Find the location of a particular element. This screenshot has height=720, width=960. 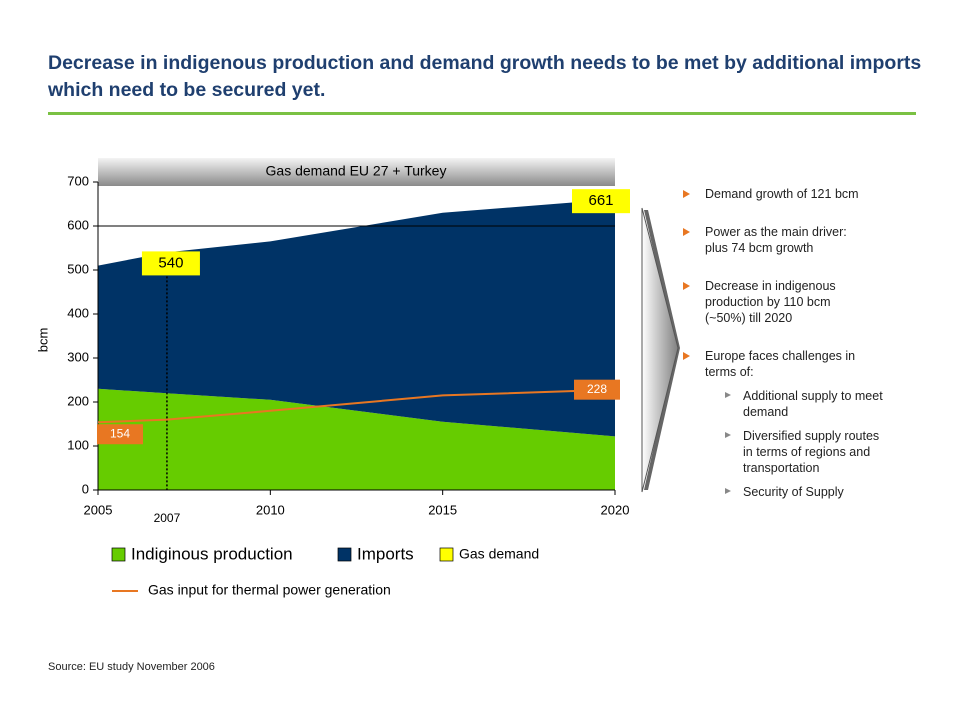

bullet-text: Europe faces challenges in is located at coordinates (780, 356).